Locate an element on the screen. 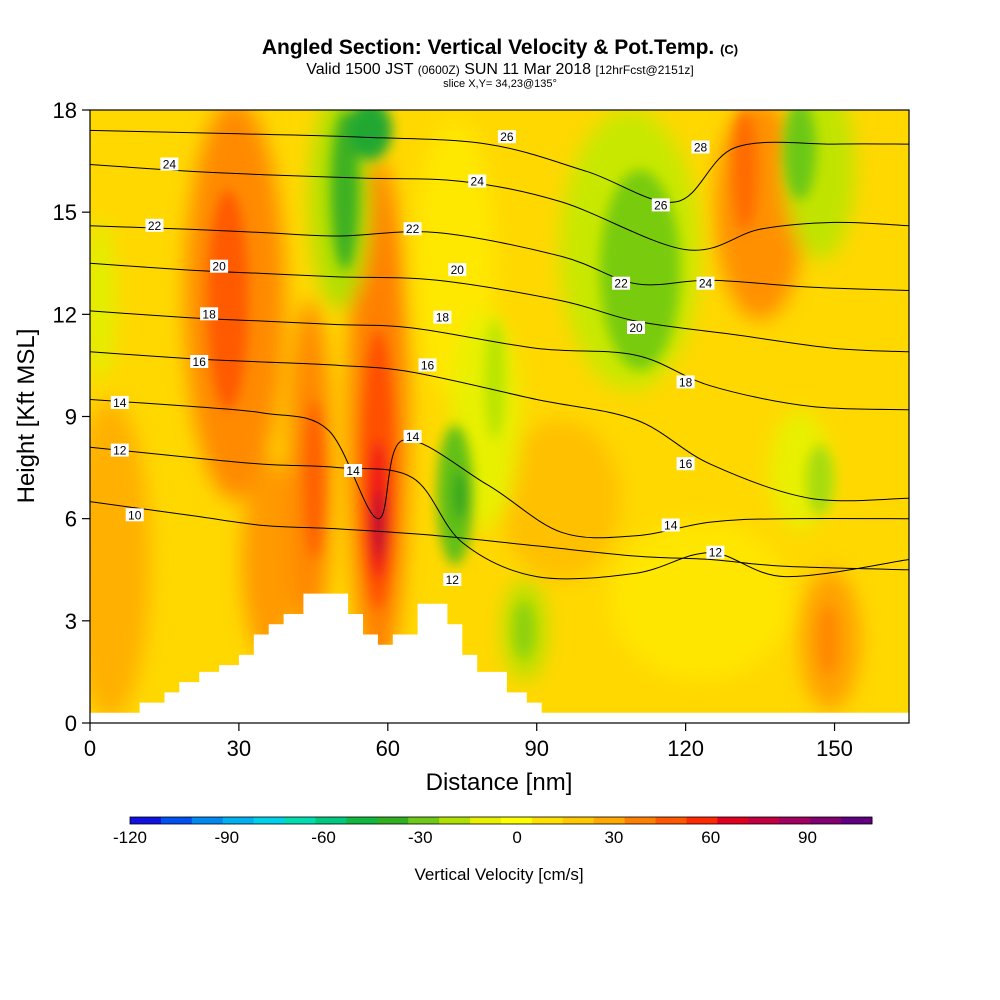 This screenshot has width=1000, height=1000. contour-label: 26 is located at coordinates (506, 137).